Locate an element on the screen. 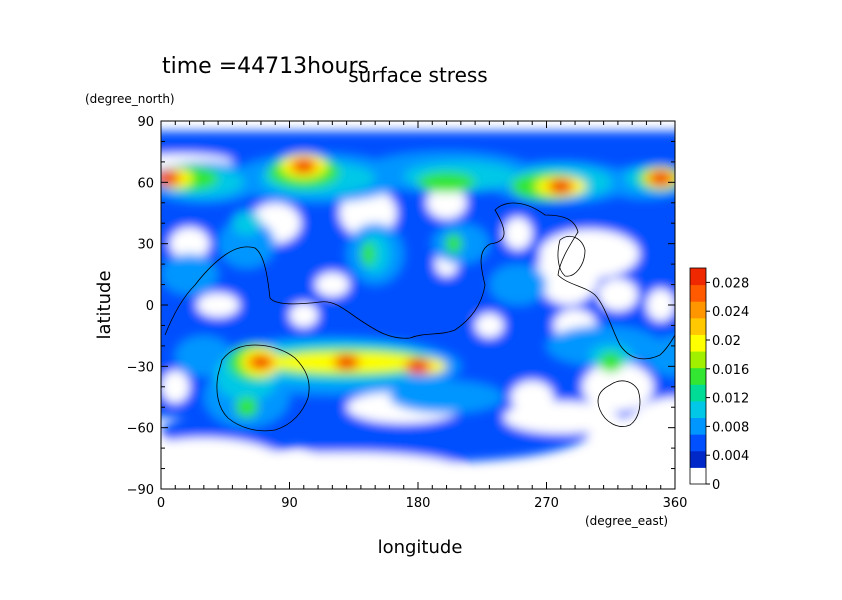 Image resolution: width=842 pixels, height=600 pixels. continent-outline-south is located at coordinates (263, 388).